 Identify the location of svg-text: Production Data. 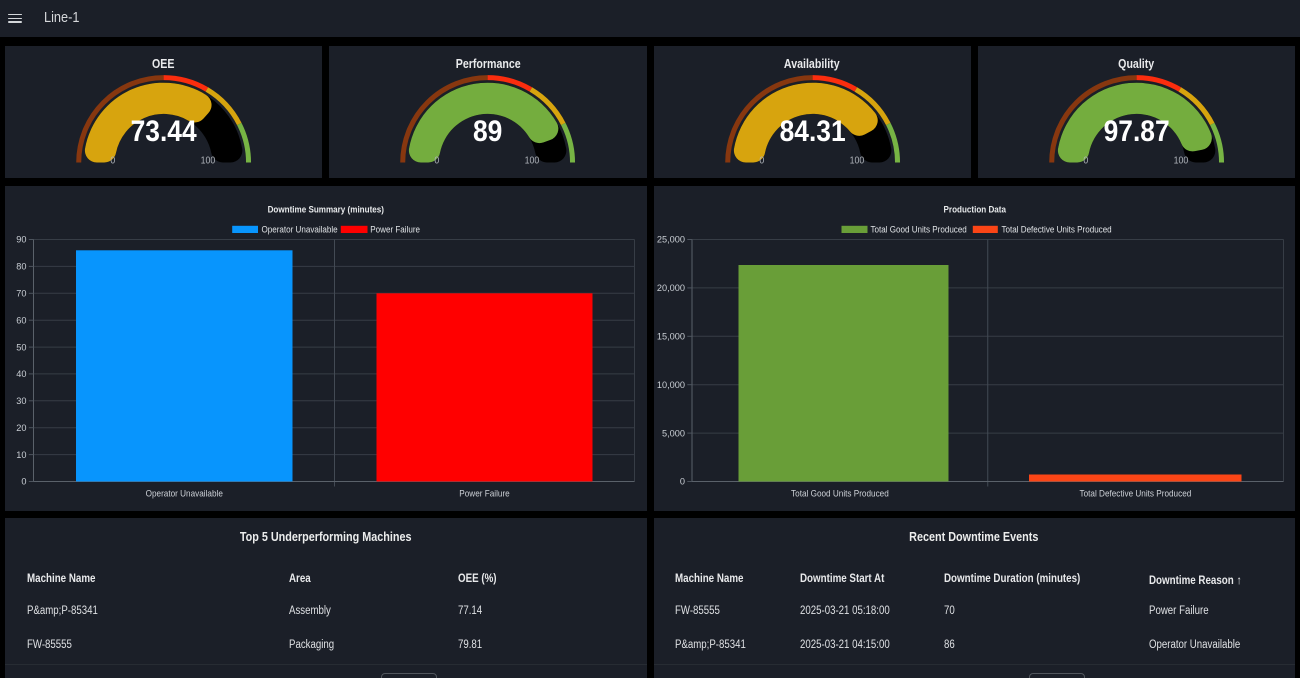
(974, 208).